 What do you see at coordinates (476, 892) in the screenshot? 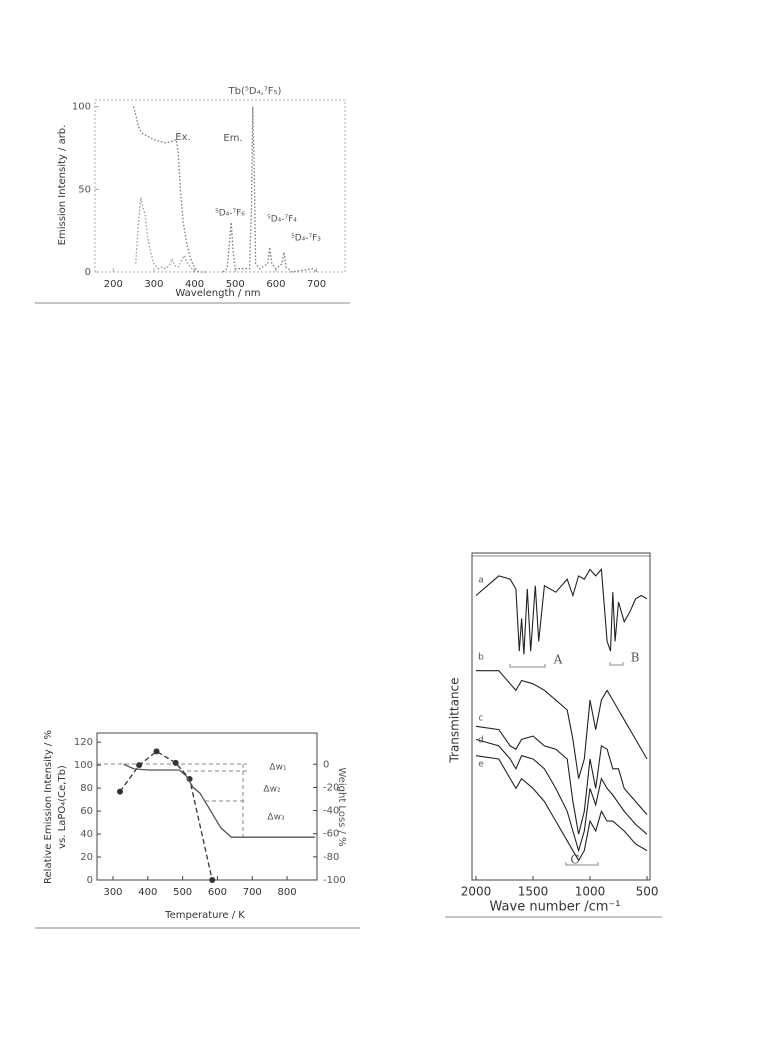
I see `x-tick-label: 2000` at bounding box center [476, 892].